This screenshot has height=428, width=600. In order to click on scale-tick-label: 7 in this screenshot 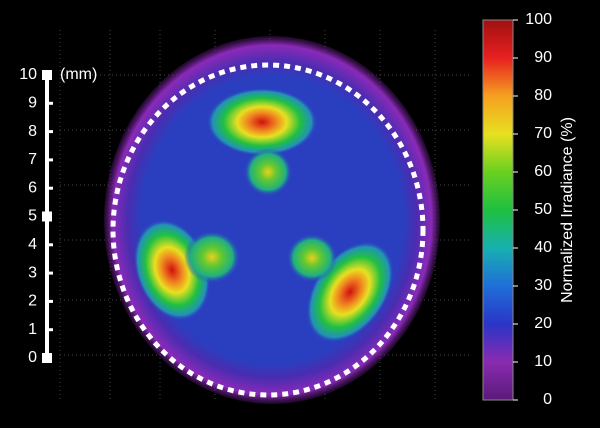, I will do `click(32, 159)`.